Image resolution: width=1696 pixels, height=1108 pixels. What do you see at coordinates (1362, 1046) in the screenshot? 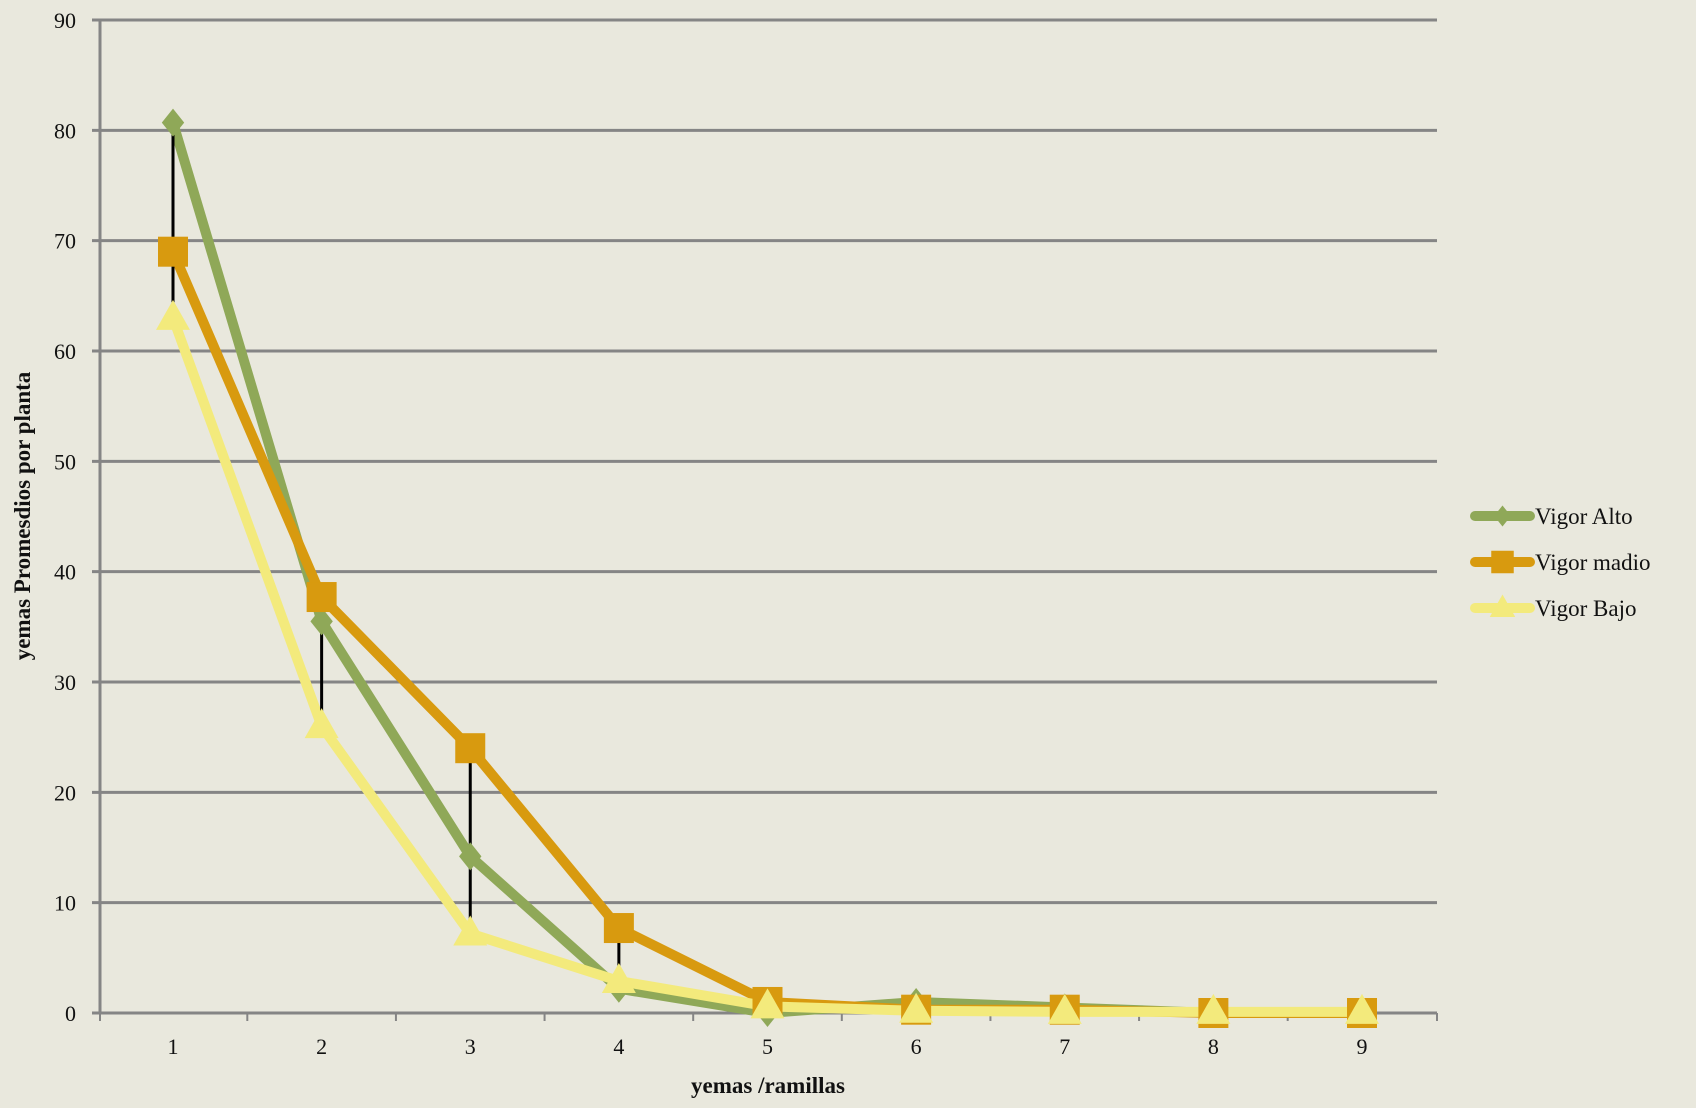
I see `x-tick-label: 9` at bounding box center [1362, 1046].